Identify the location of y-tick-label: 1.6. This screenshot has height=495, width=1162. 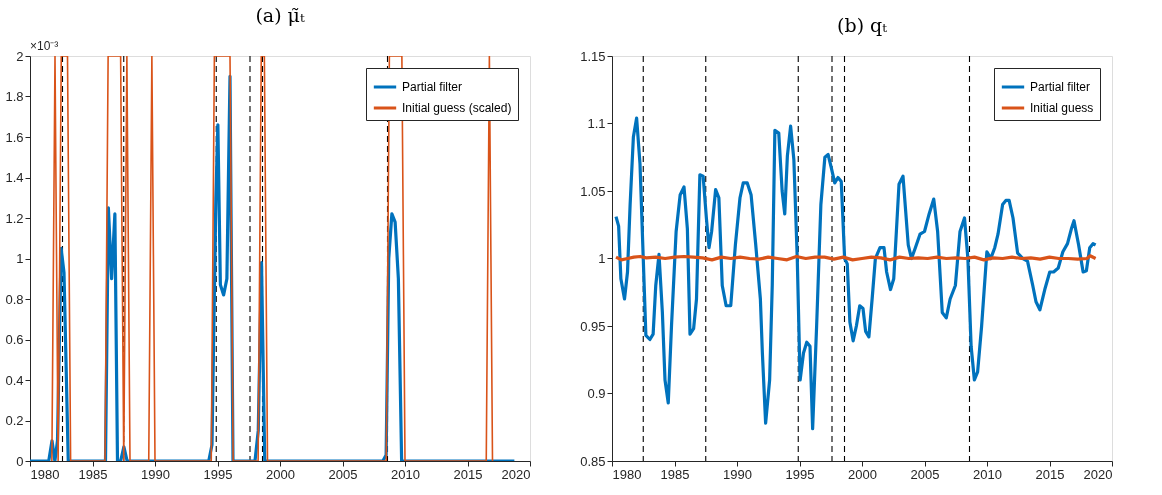
(14, 137).